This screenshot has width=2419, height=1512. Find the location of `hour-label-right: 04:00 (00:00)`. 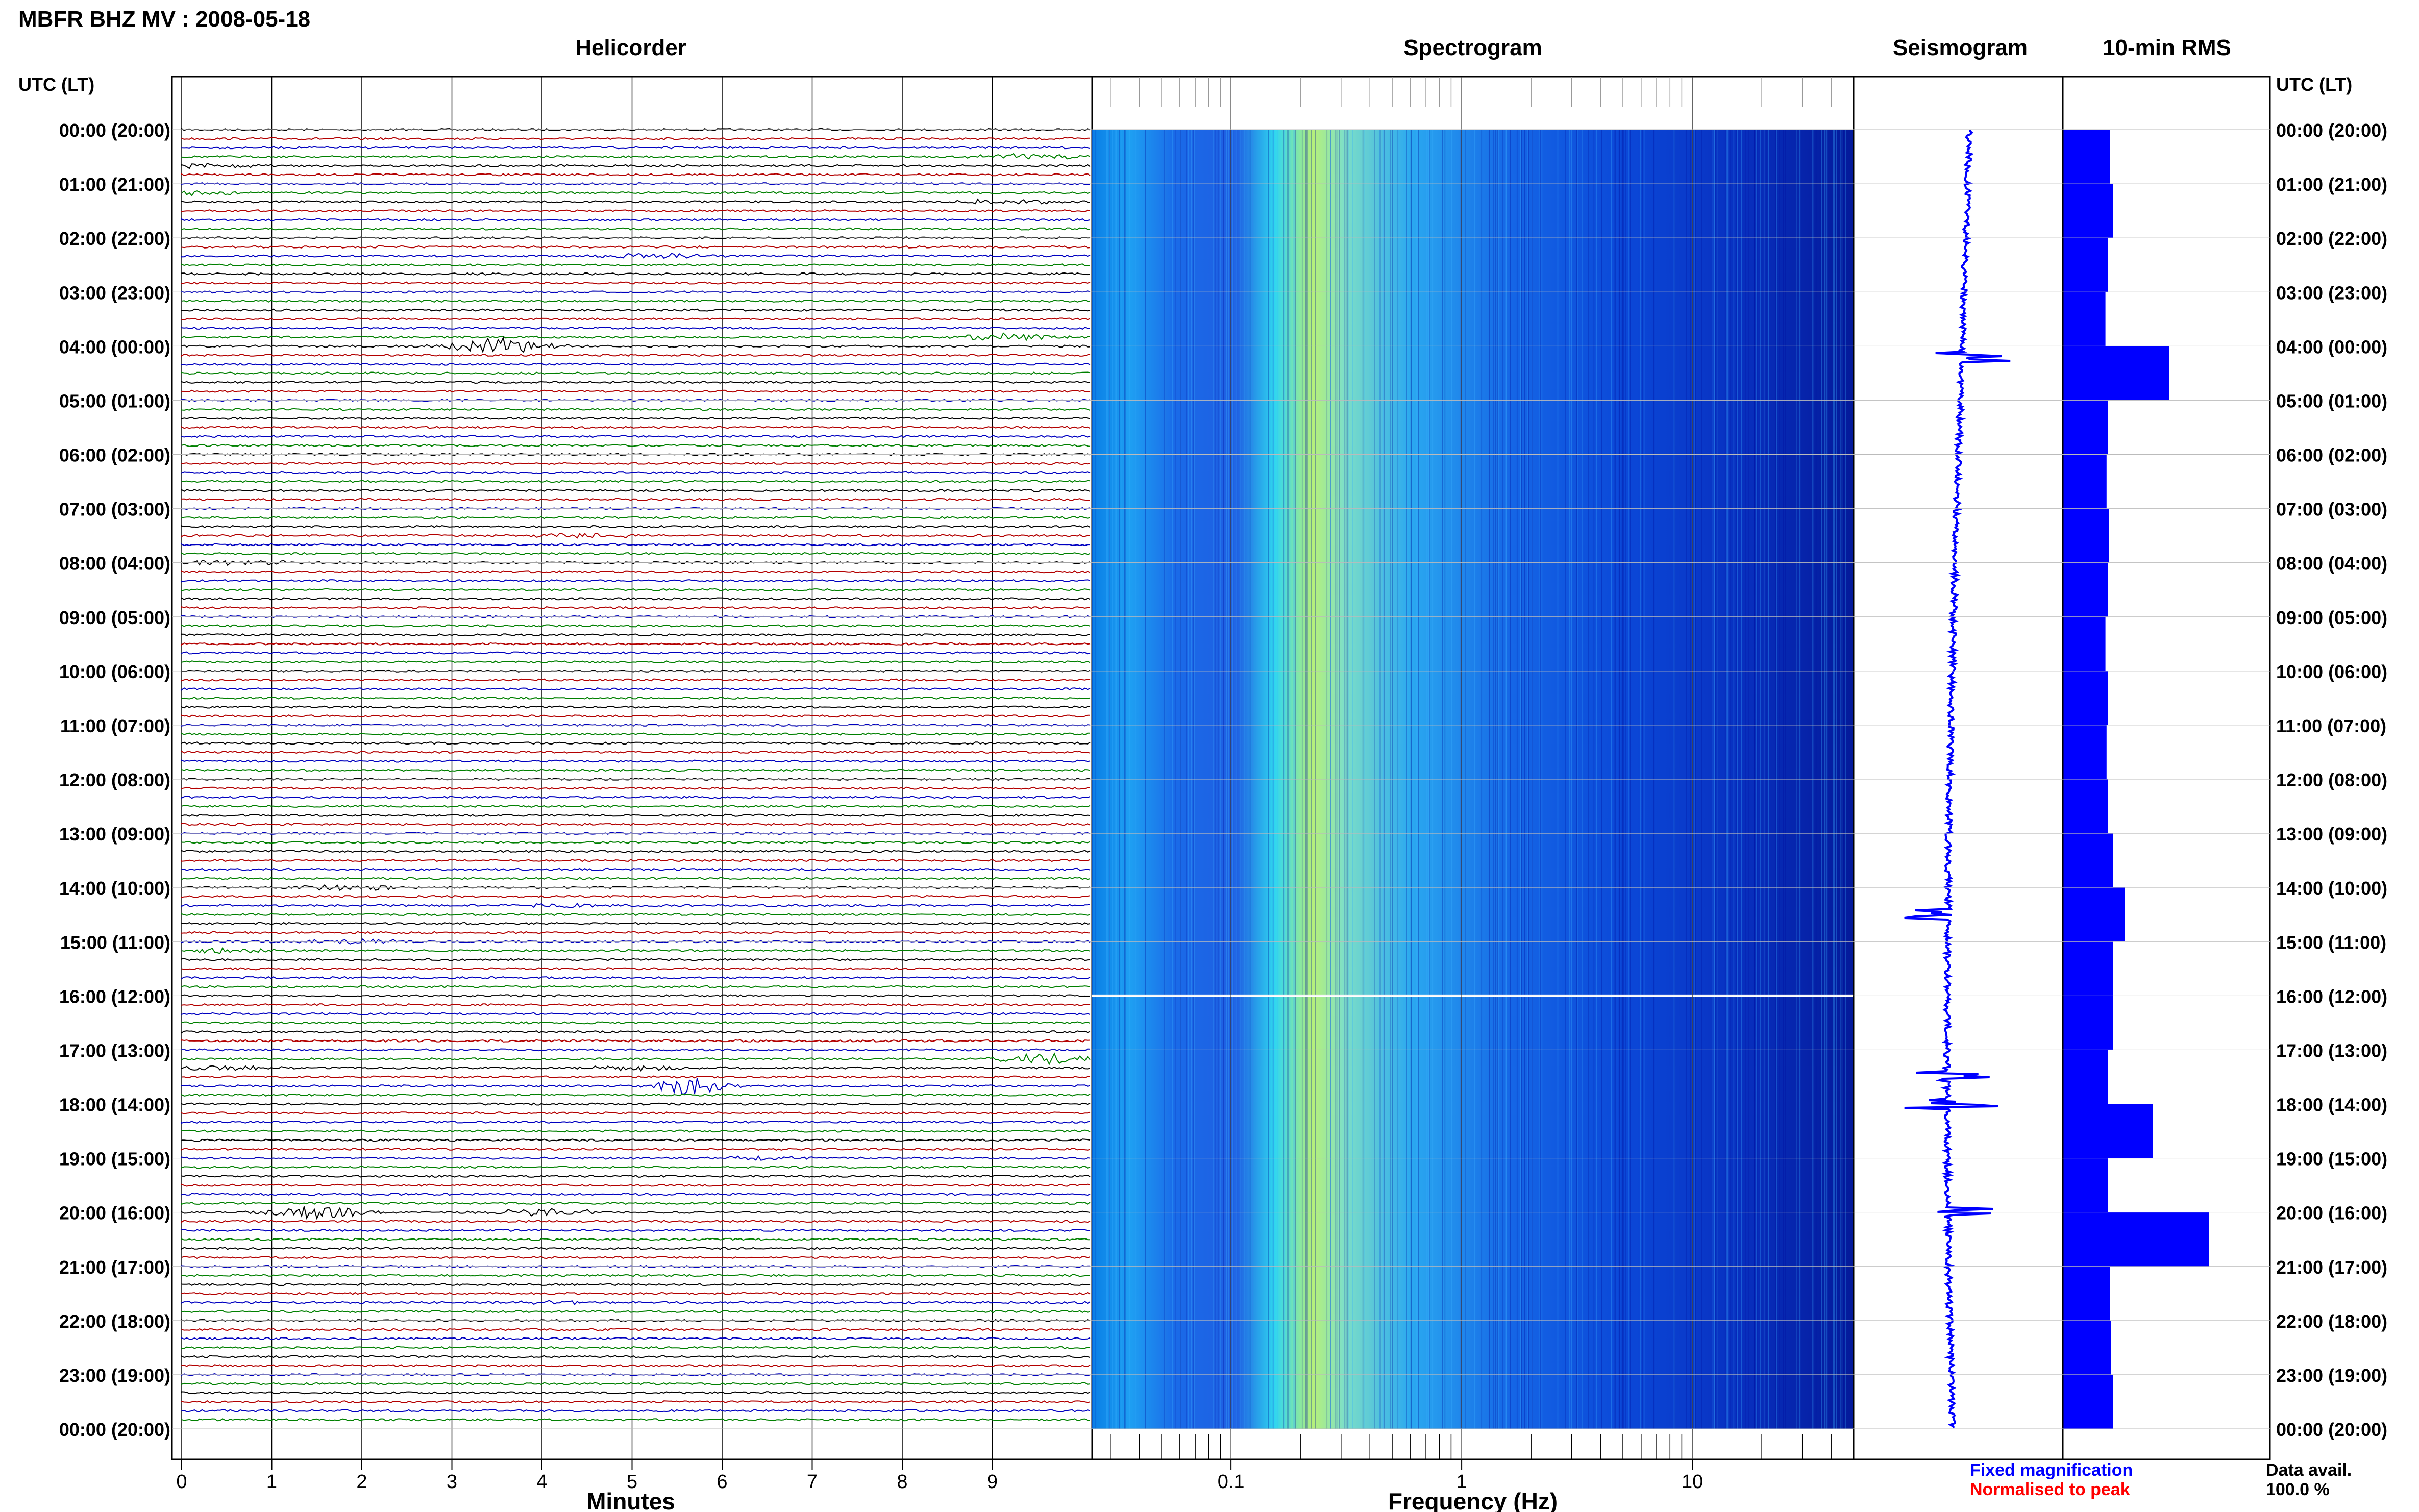

hour-label-right: 04:00 (00:00) is located at coordinates (2331, 346).